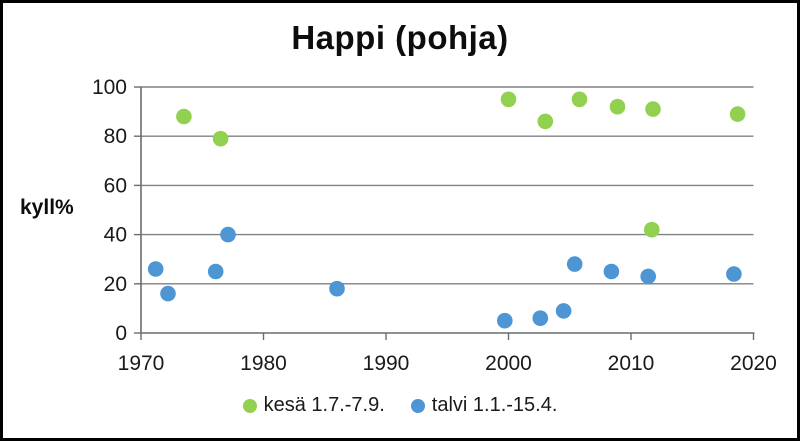  Describe the element at coordinates (737, 114) in the screenshot. I see `data-point-kesa-2018.7` at that location.